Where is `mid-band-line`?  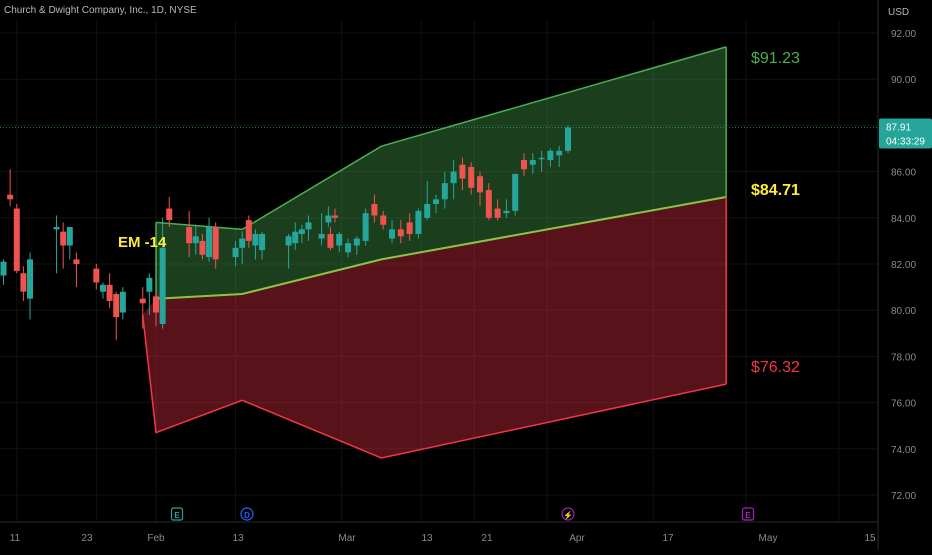
mid-band-line is located at coordinates (441, 248).